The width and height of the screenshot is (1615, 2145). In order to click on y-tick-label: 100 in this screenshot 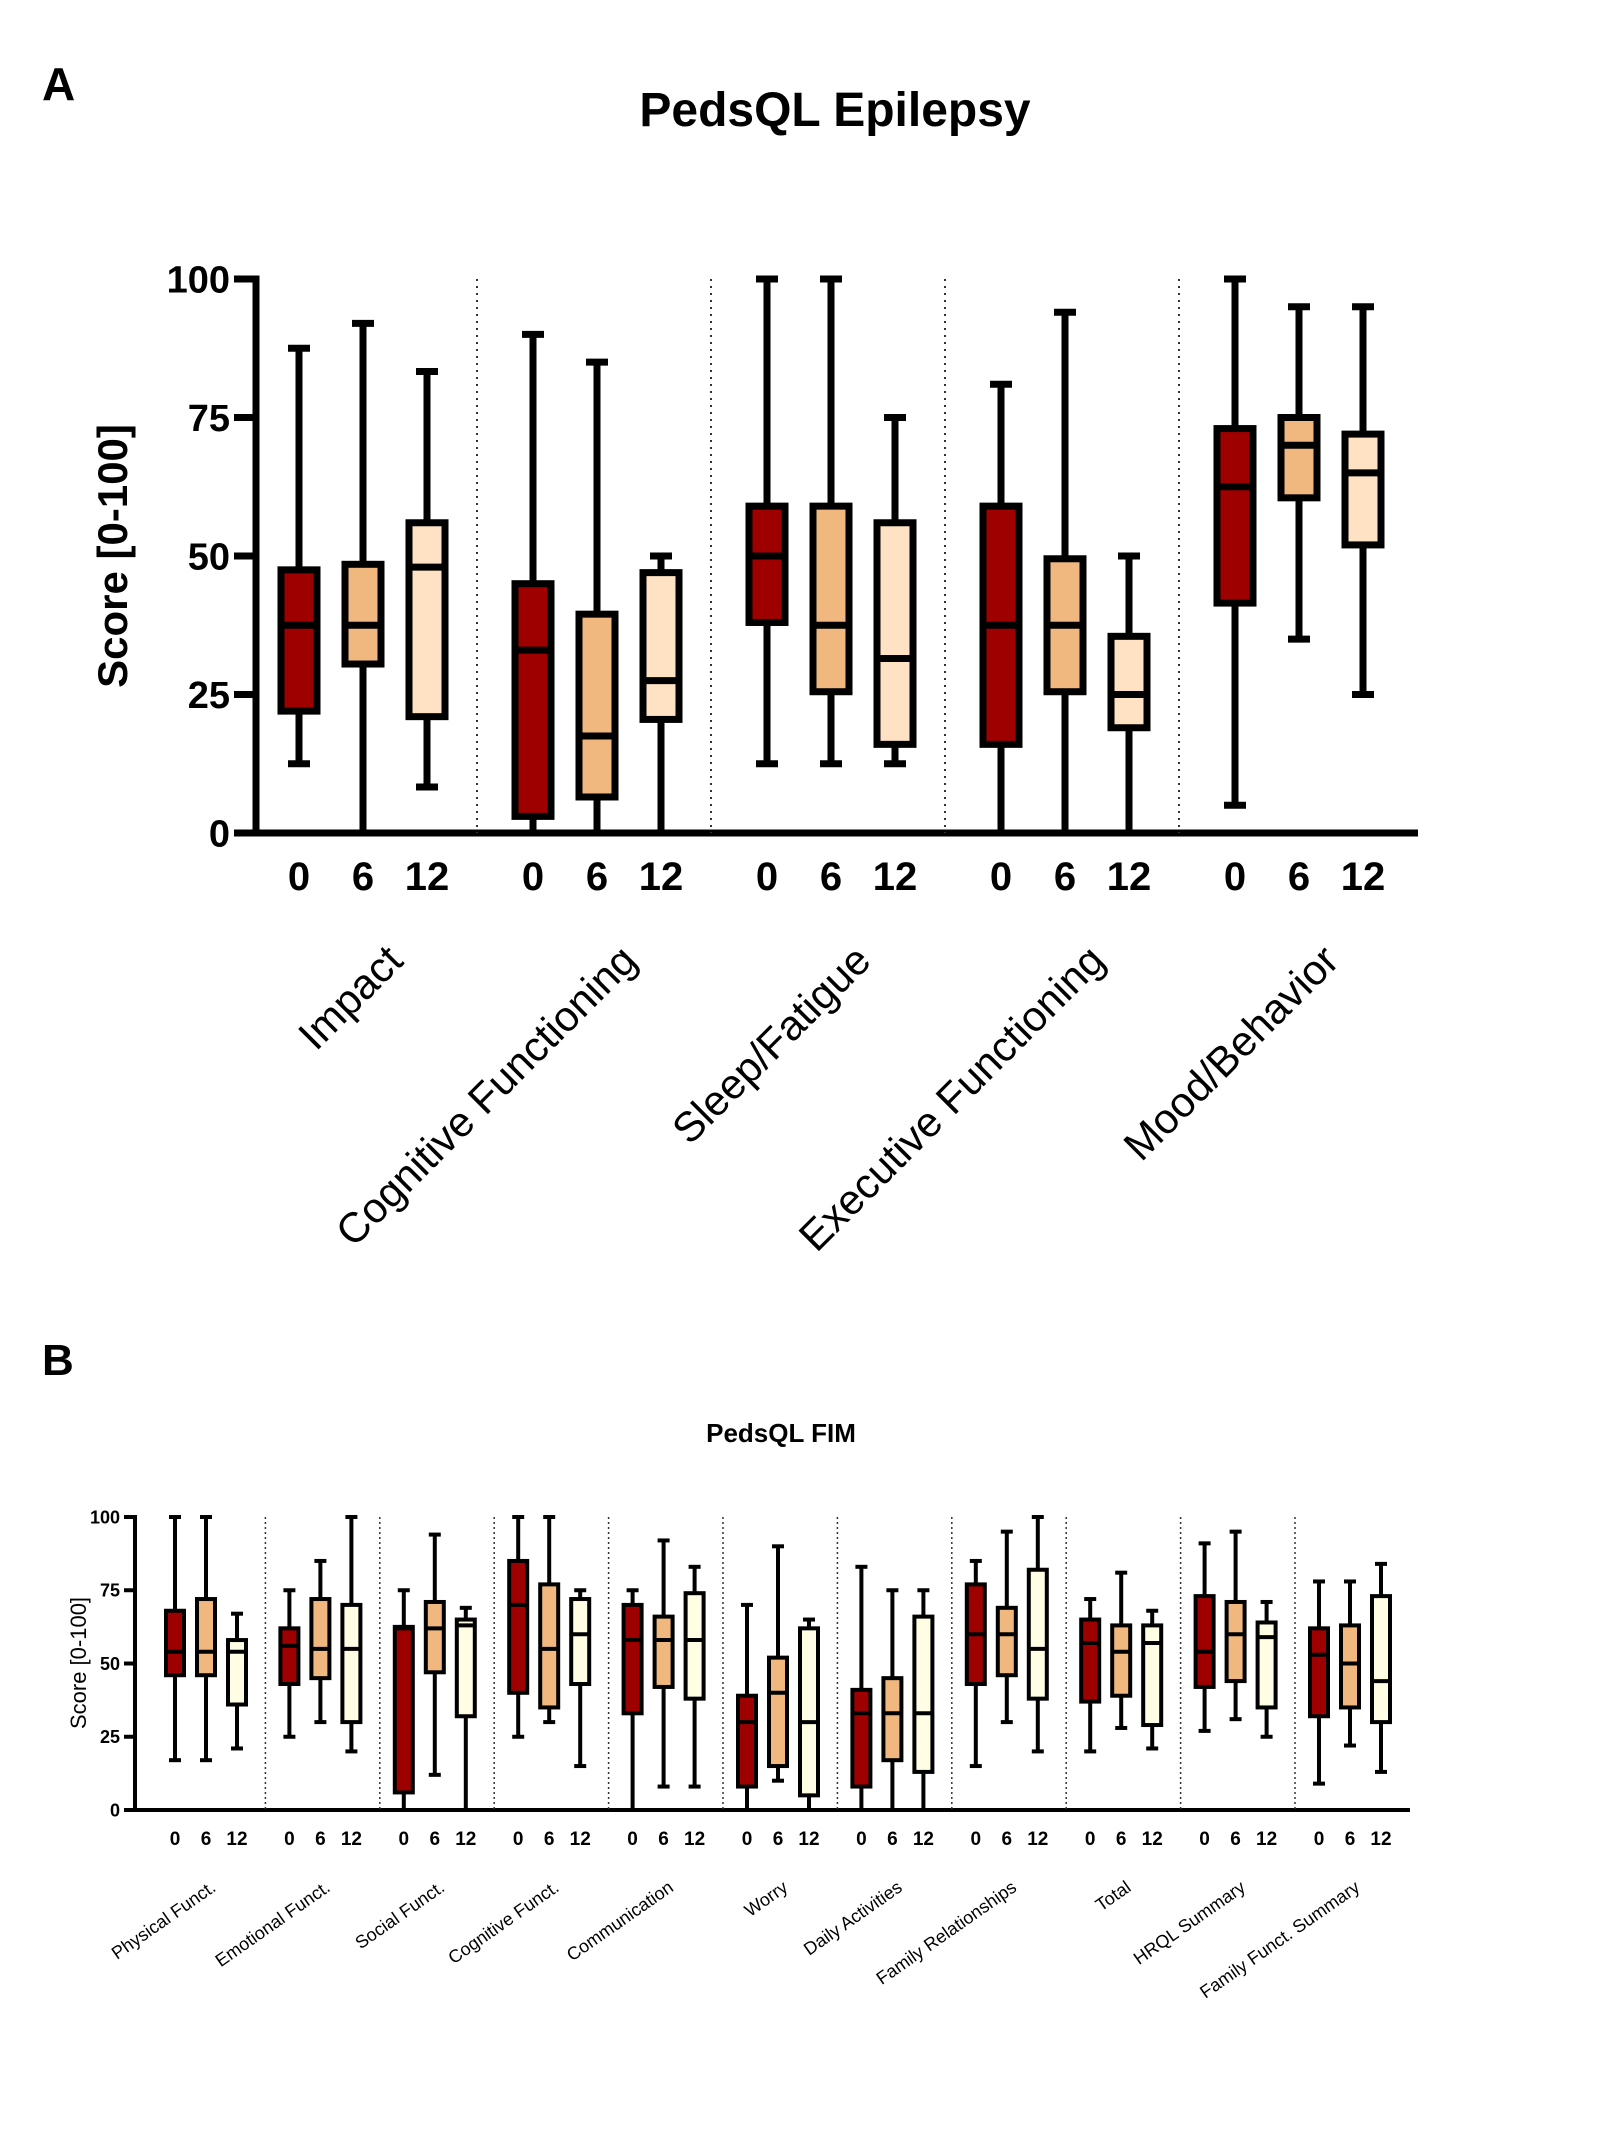, I will do `click(105, 1517)`.